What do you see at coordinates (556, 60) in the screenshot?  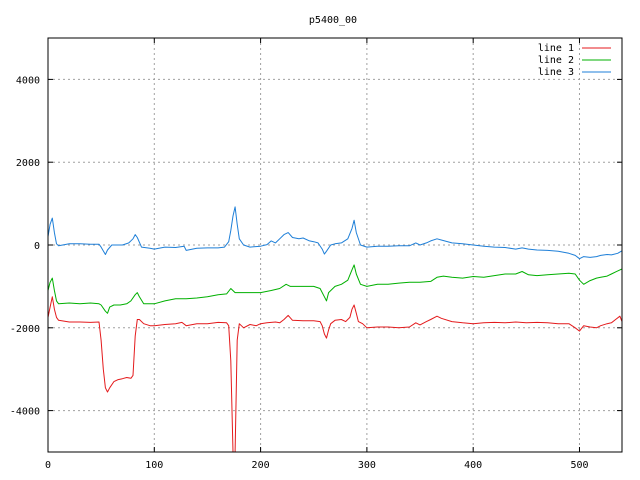 I see `legend-label-2: line 2` at bounding box center [556, 60].